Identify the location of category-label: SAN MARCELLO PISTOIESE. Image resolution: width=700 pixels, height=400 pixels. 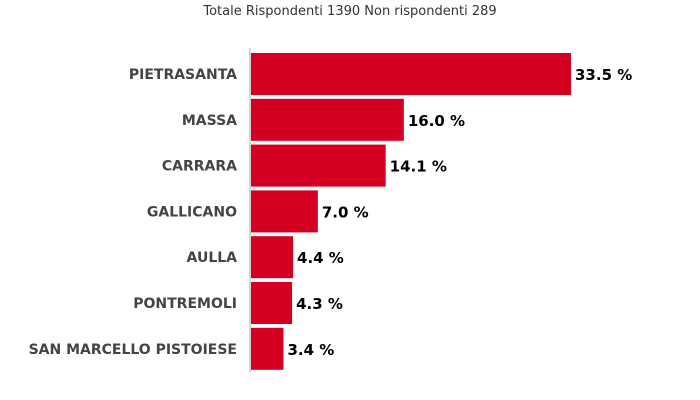
(133, 350).